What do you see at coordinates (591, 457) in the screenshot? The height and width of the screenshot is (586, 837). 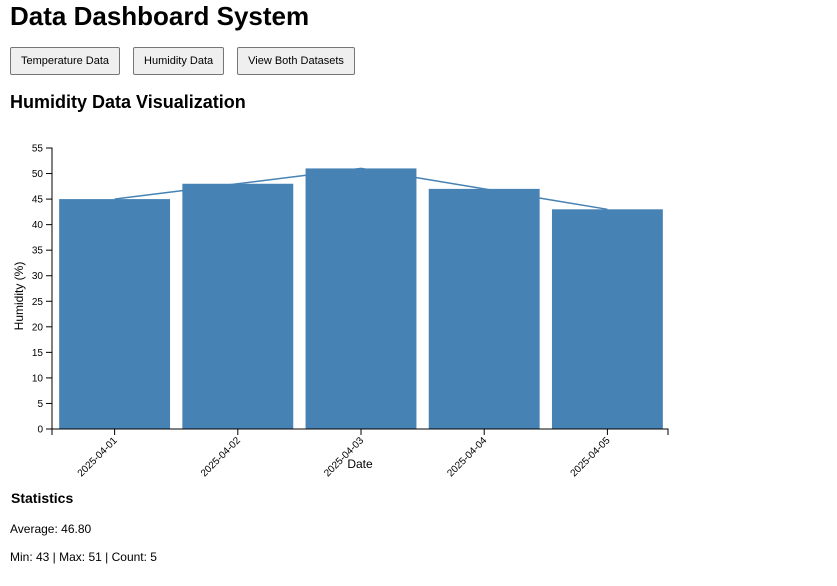 I see `x-tick-label: 2025-04-05` at bounding box center [591, 457].